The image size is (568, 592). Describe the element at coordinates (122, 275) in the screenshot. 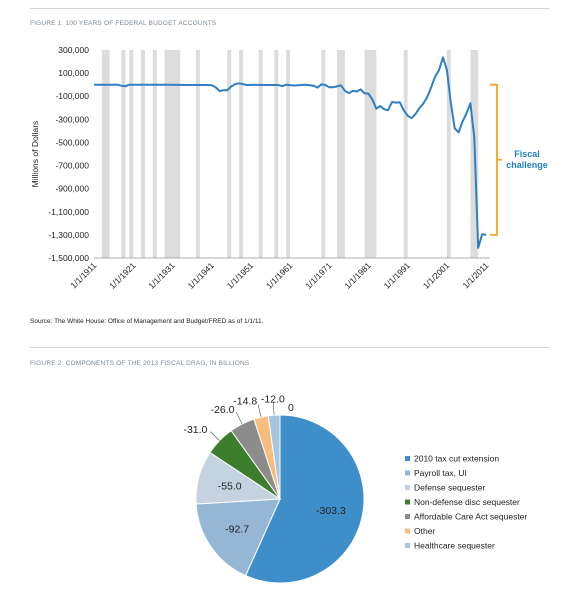

I see `x-tick-label: 1/1/1921` at that location.